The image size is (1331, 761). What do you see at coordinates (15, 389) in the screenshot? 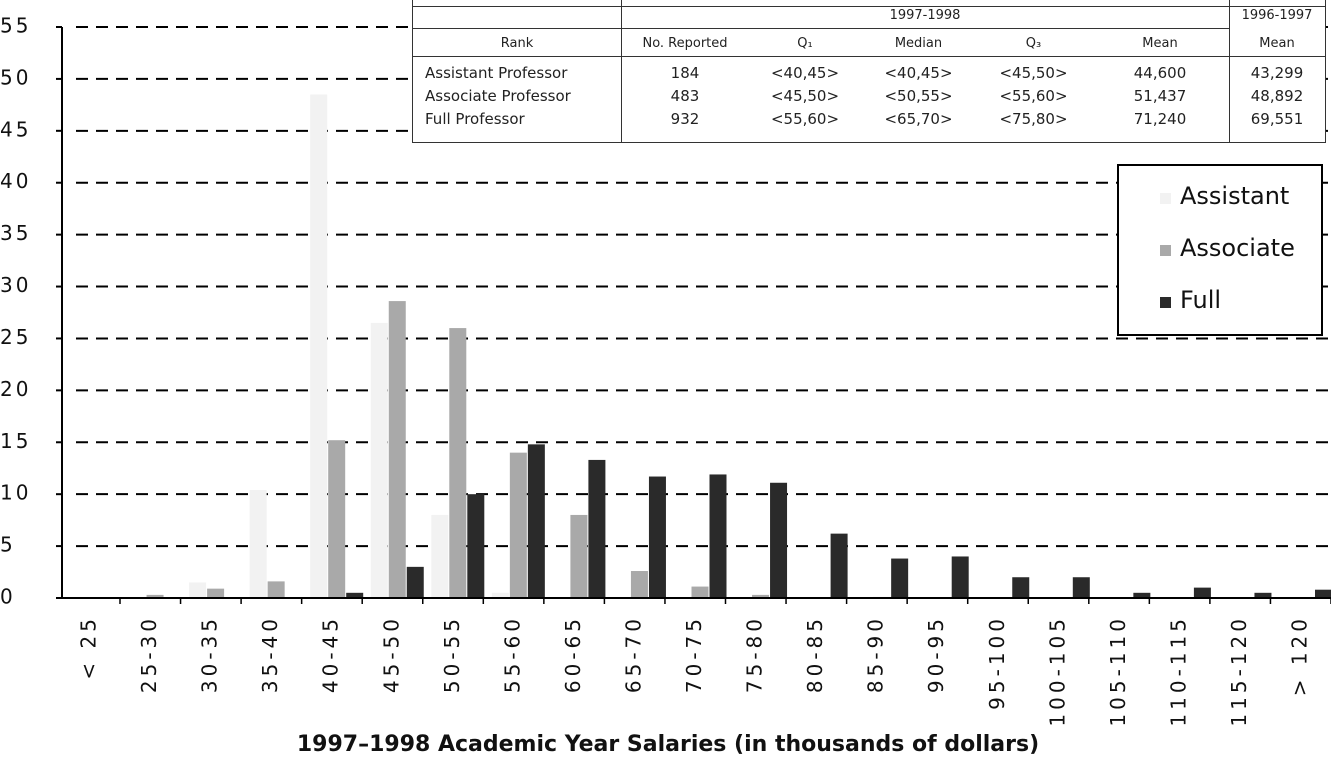
I see `y-tick-label: 20` at bounding box center [15, 389].